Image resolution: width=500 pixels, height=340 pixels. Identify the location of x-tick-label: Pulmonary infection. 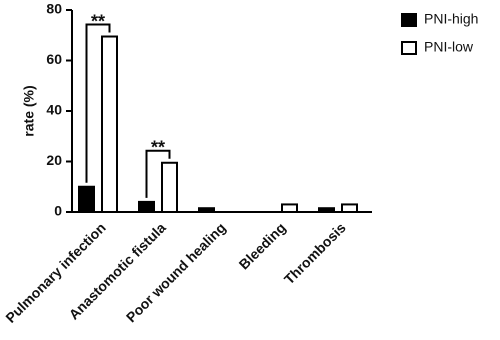
(55, 272).